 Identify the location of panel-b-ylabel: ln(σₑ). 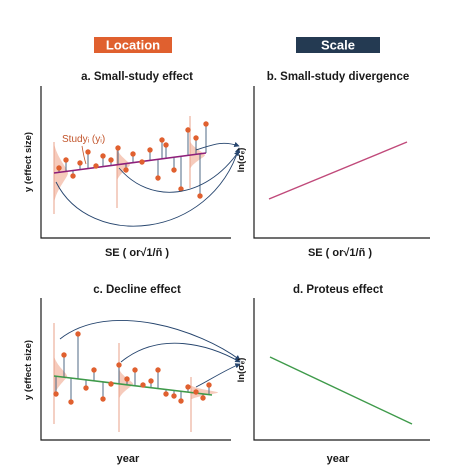
(241, 160).